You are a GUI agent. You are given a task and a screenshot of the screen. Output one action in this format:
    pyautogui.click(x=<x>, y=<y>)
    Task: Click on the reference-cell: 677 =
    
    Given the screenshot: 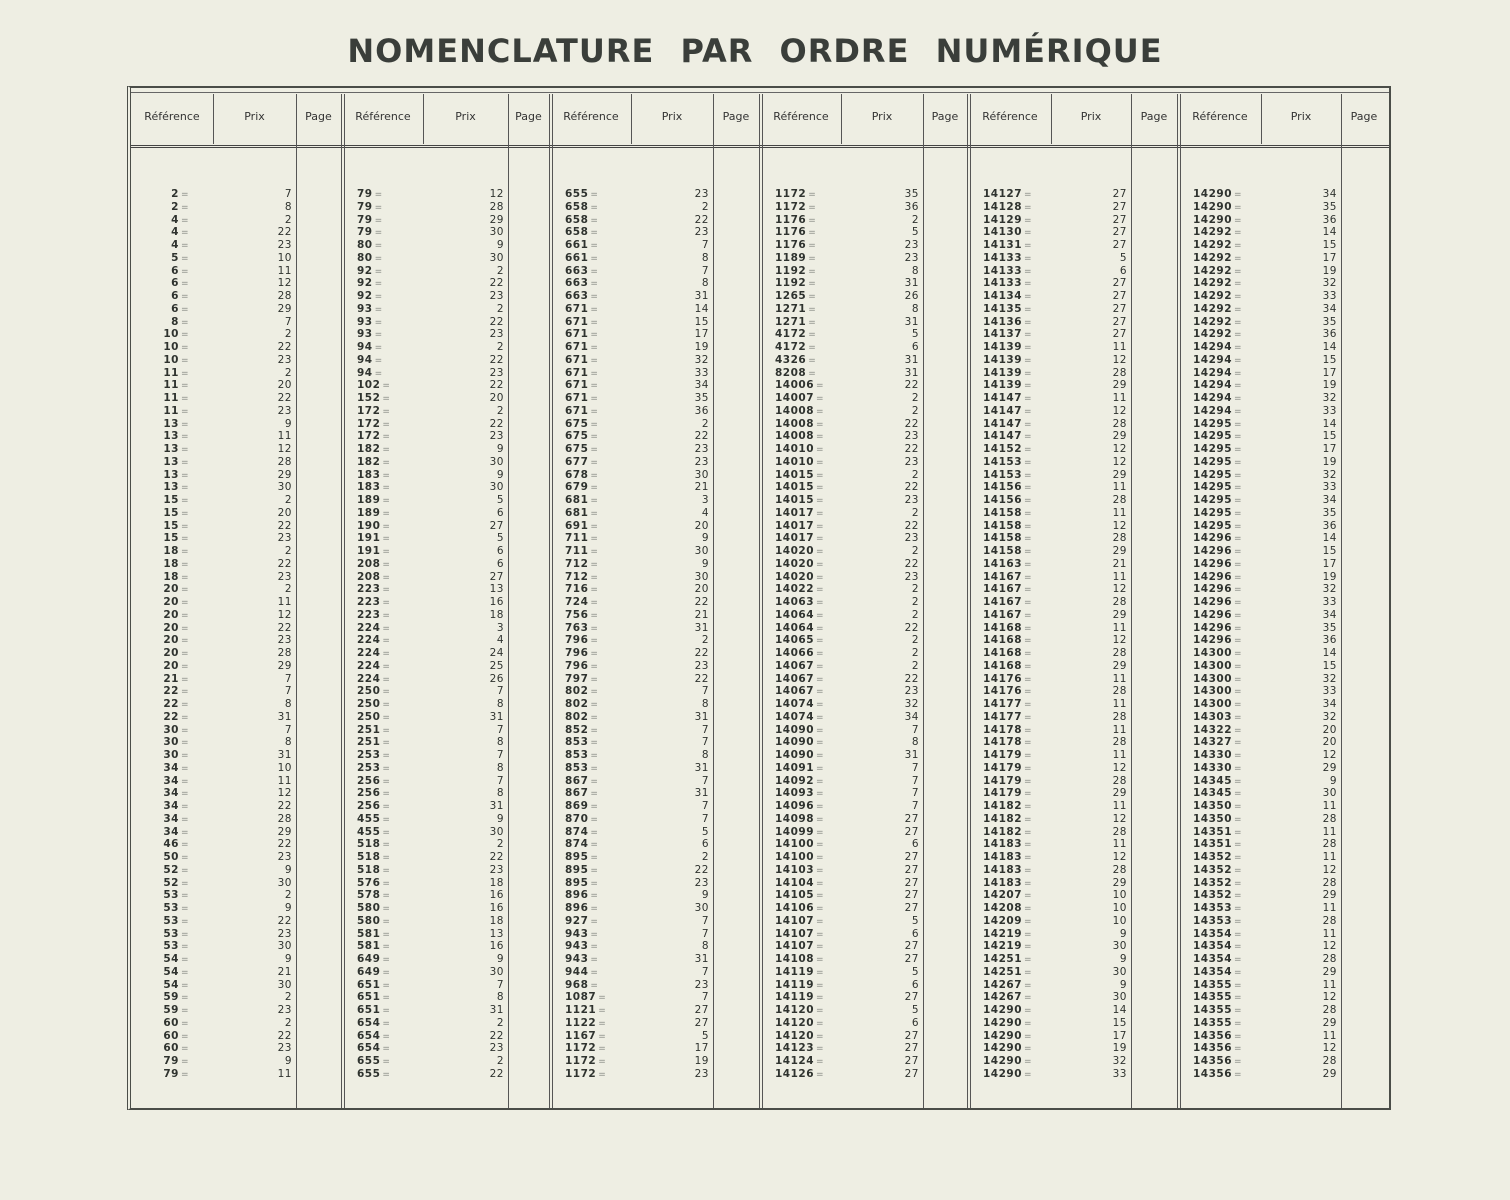 What is the action you would take?
    pyautogui.click(x=581, y=462)
    